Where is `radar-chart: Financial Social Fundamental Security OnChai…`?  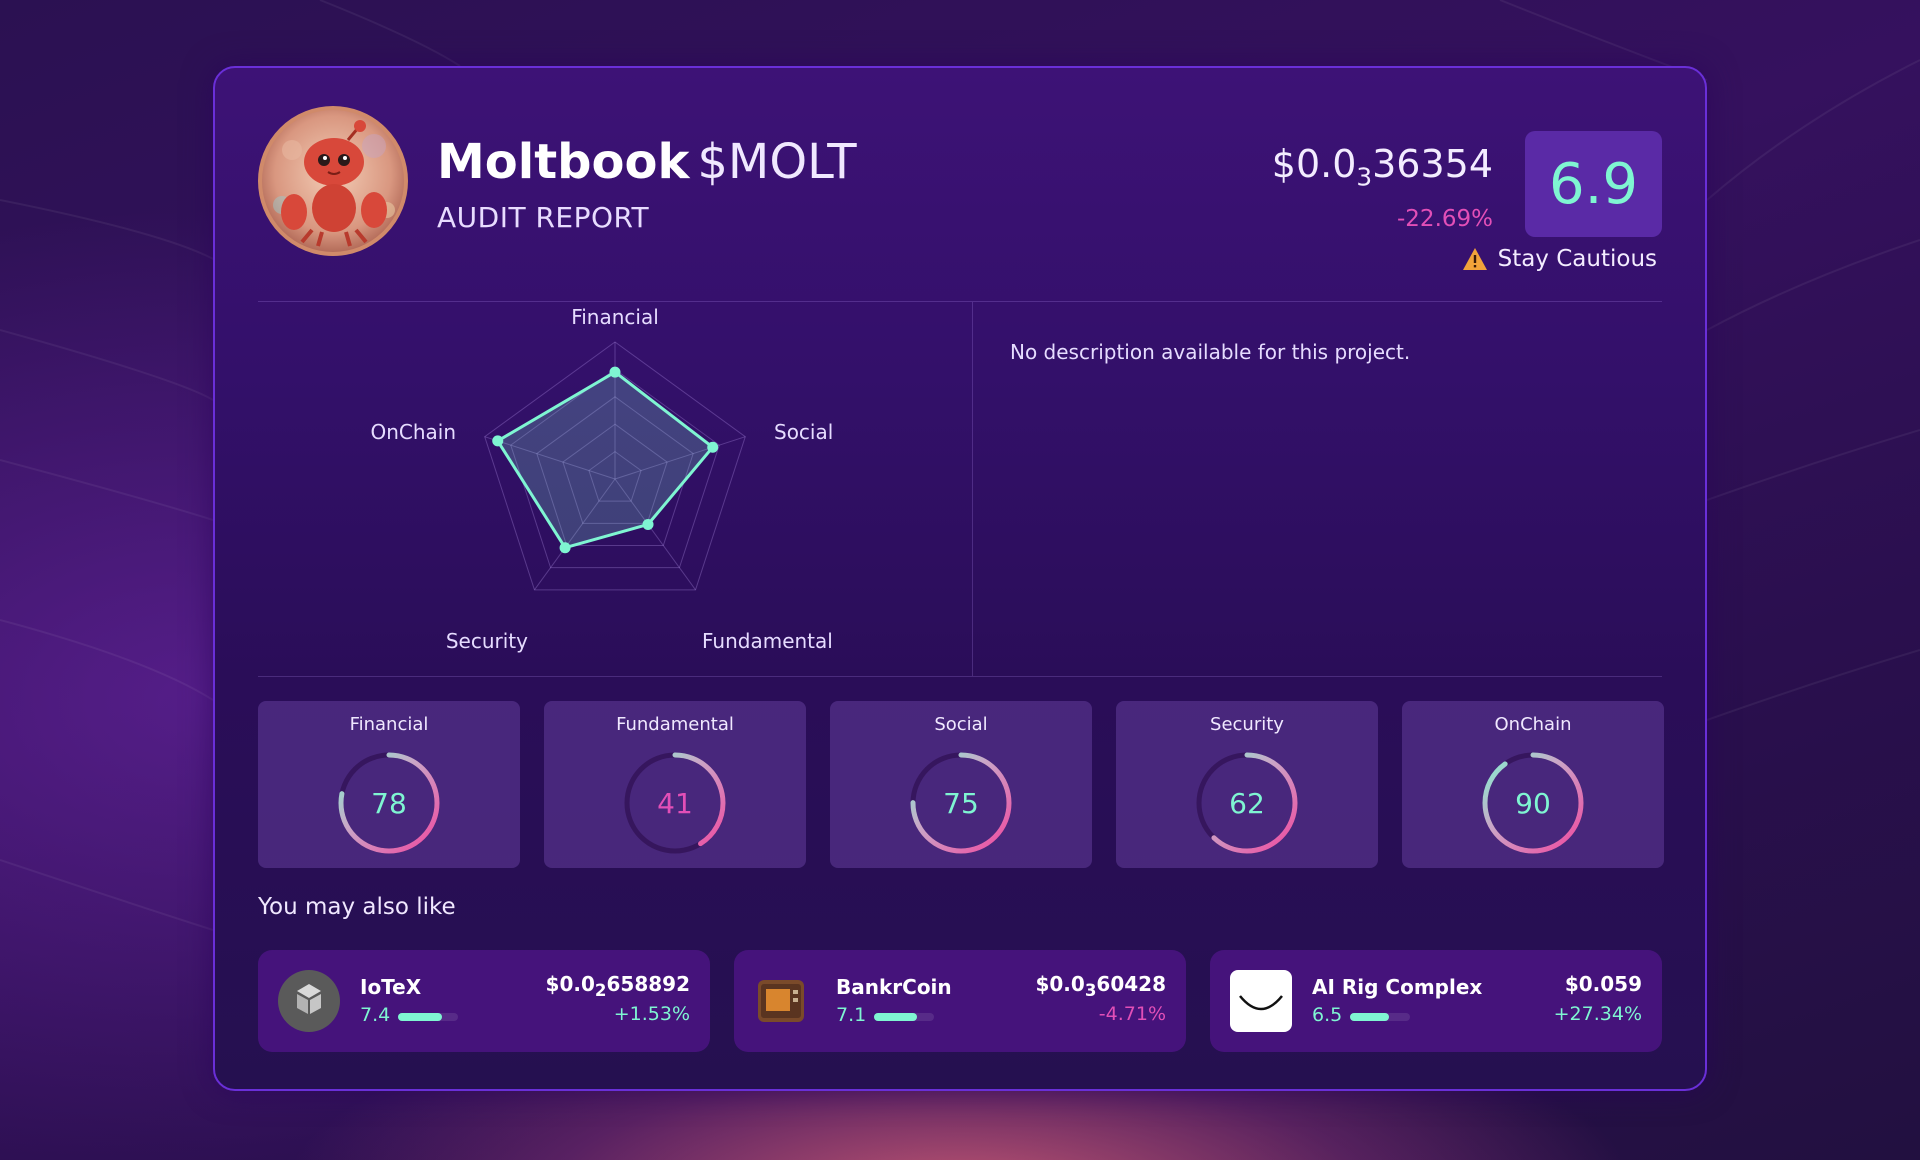
radar-chart: Financial Social Fundamental Security OnChai… is located at coordinates (601, 479).